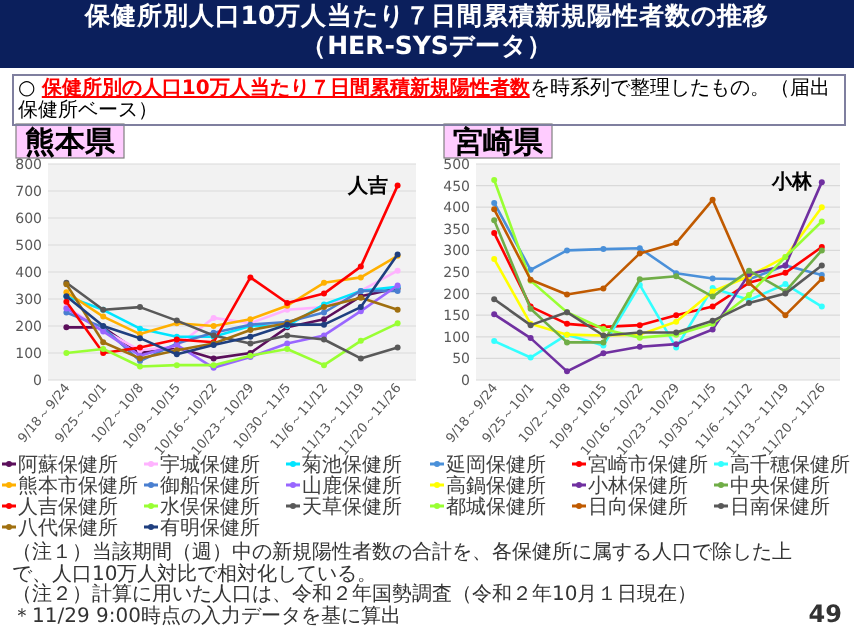 The width and height of the screenshot is (854, 640). I want to click on legend-label: 日南保健所, so click(780, 507).